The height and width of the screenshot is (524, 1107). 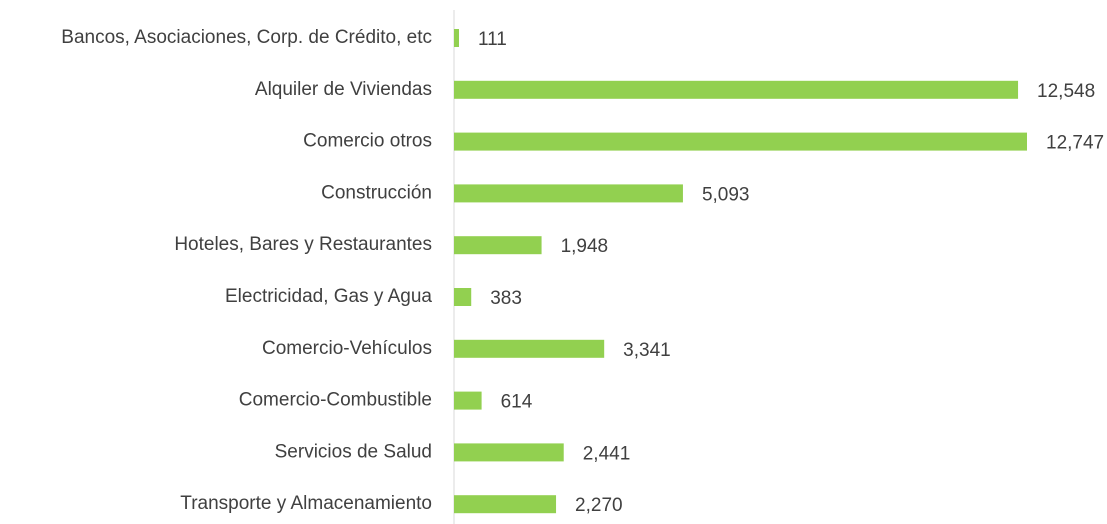 What do you see at coordinates (517, 402) in the screenshot?
I see `data-label: 614` at bounding box center [517, 402].